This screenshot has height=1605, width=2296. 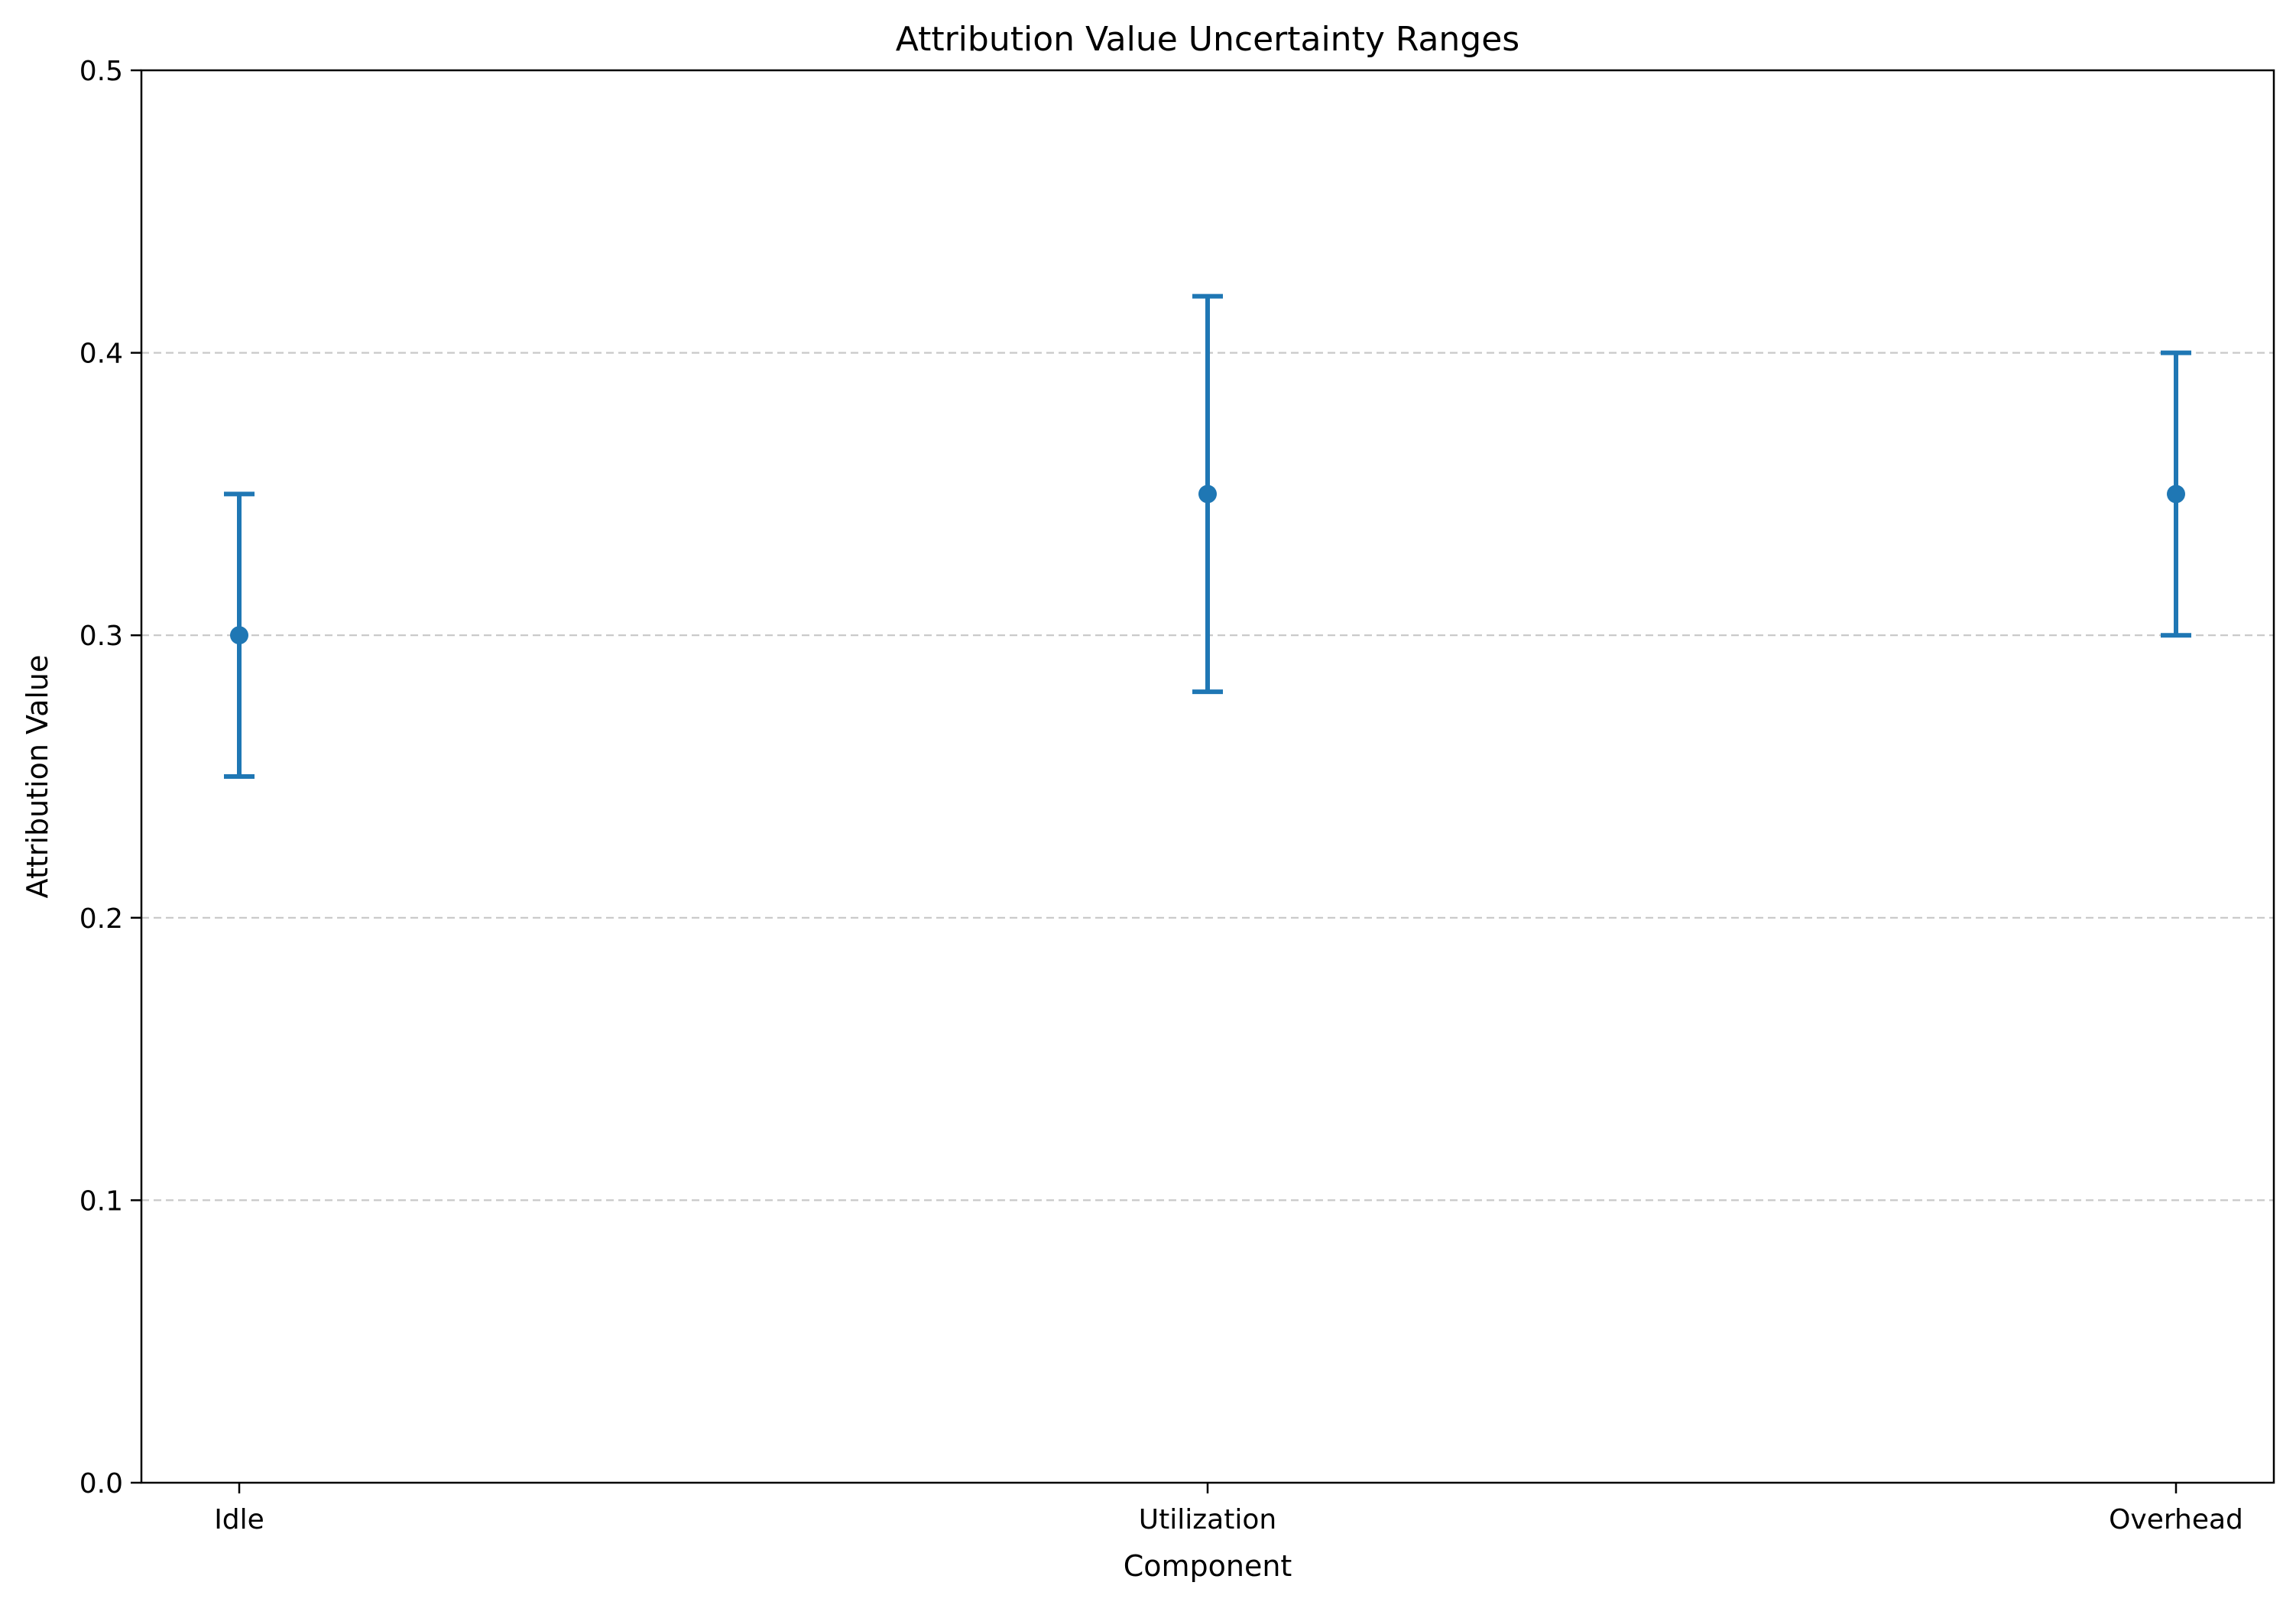 What do you see at coordinates (101, 919) in the screenshot?
I see `y-tick-label: 0.2` at bounding box center [101, 919].